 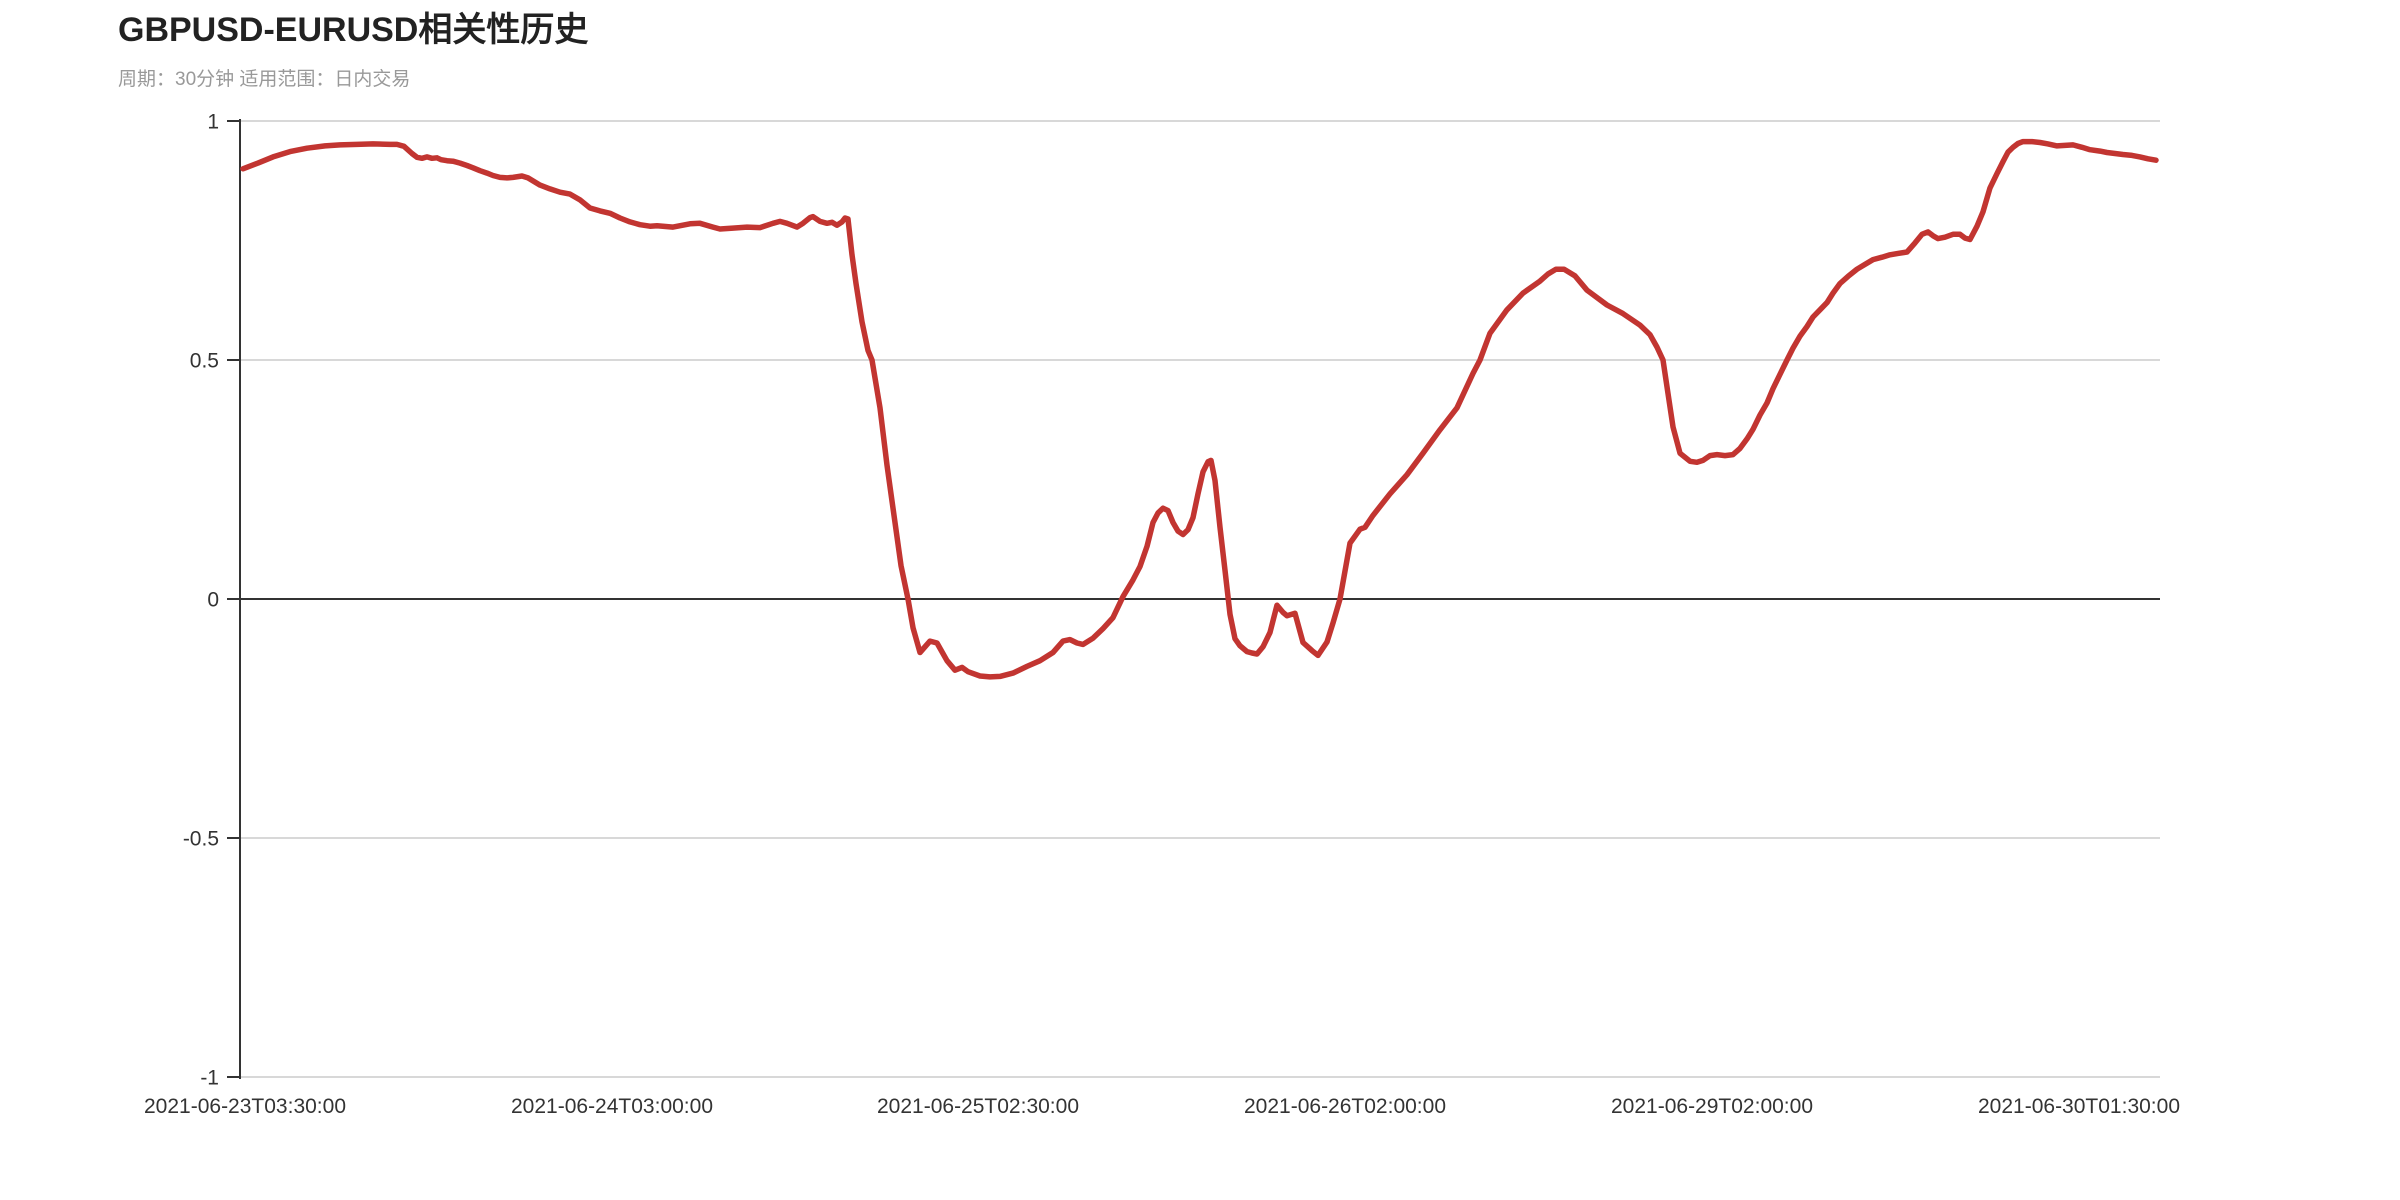 I want to click on x-tick-label: 2021-06-26T02:00:00, so click(x=1345, y=1106).